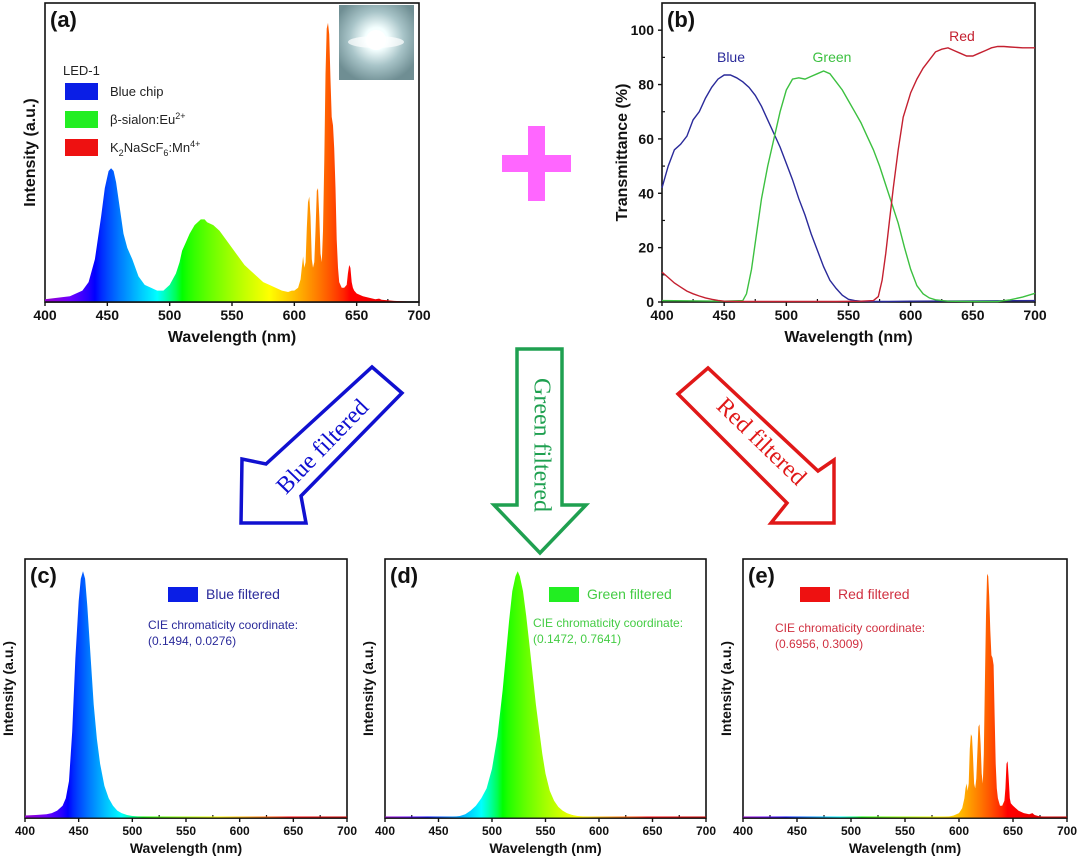 This screenshot has width=1080, height=863. I want to click on panel-label: (b), so click(681, 19).